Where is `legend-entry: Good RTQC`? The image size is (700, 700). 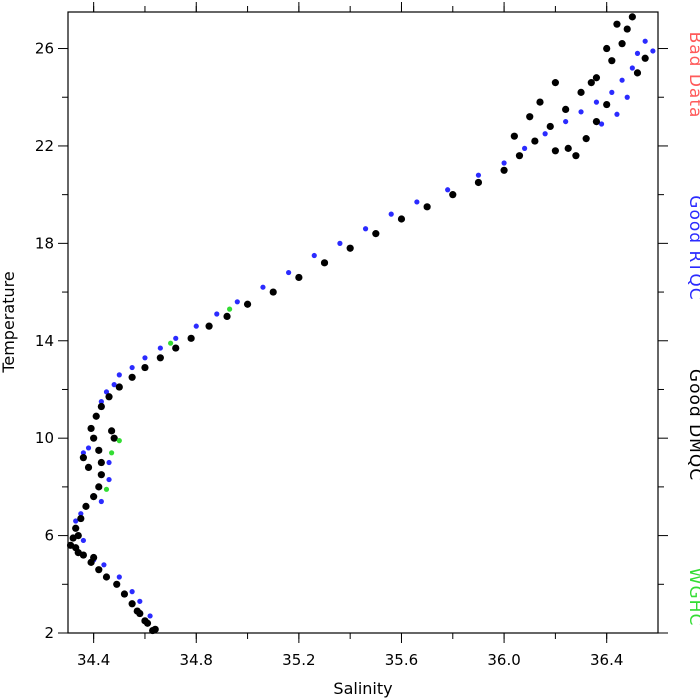
legend-entry: Good RTQC is located at coordinates (692, 247).